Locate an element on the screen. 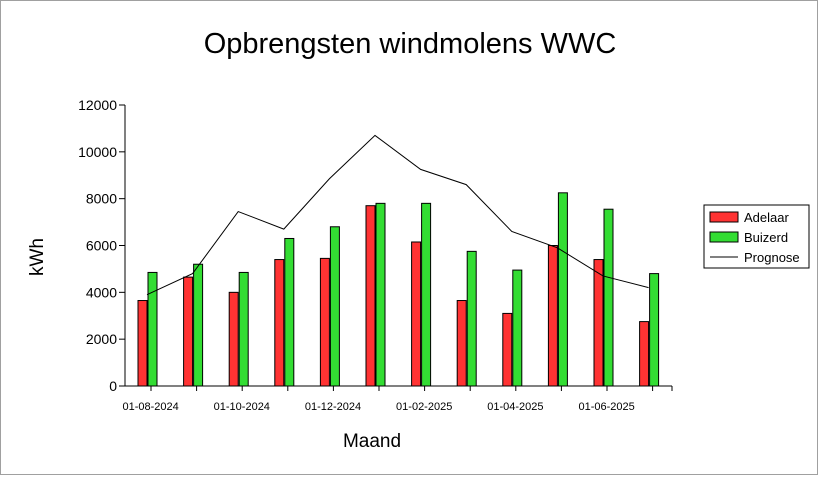  y-tick-label: 12000 is located at coordinates (97, 105).